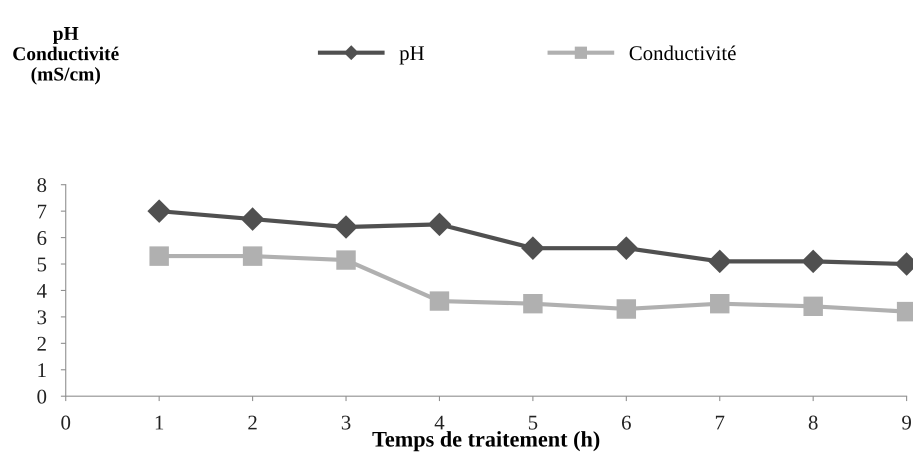 This screenshot has width=913, height=470. Describe the element at coordinates (346, 423) in the screenshot. I see `x-tick-label: 3` at that location.